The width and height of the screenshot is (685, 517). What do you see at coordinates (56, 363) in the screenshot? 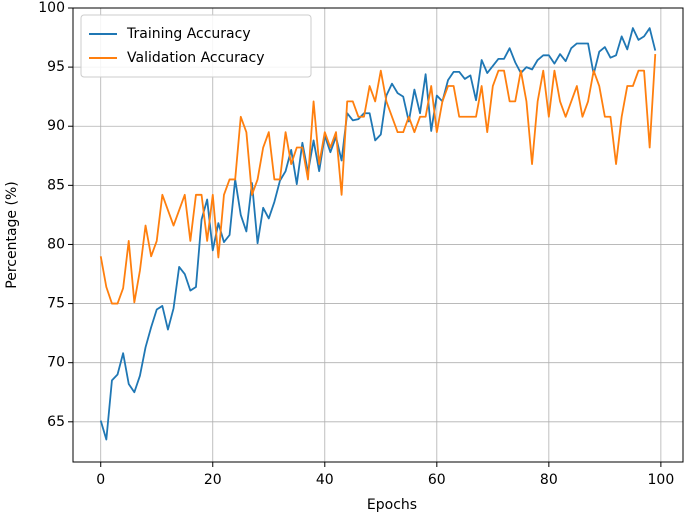
I see `y-tick-label: 70` at bounding box center [56, 363].